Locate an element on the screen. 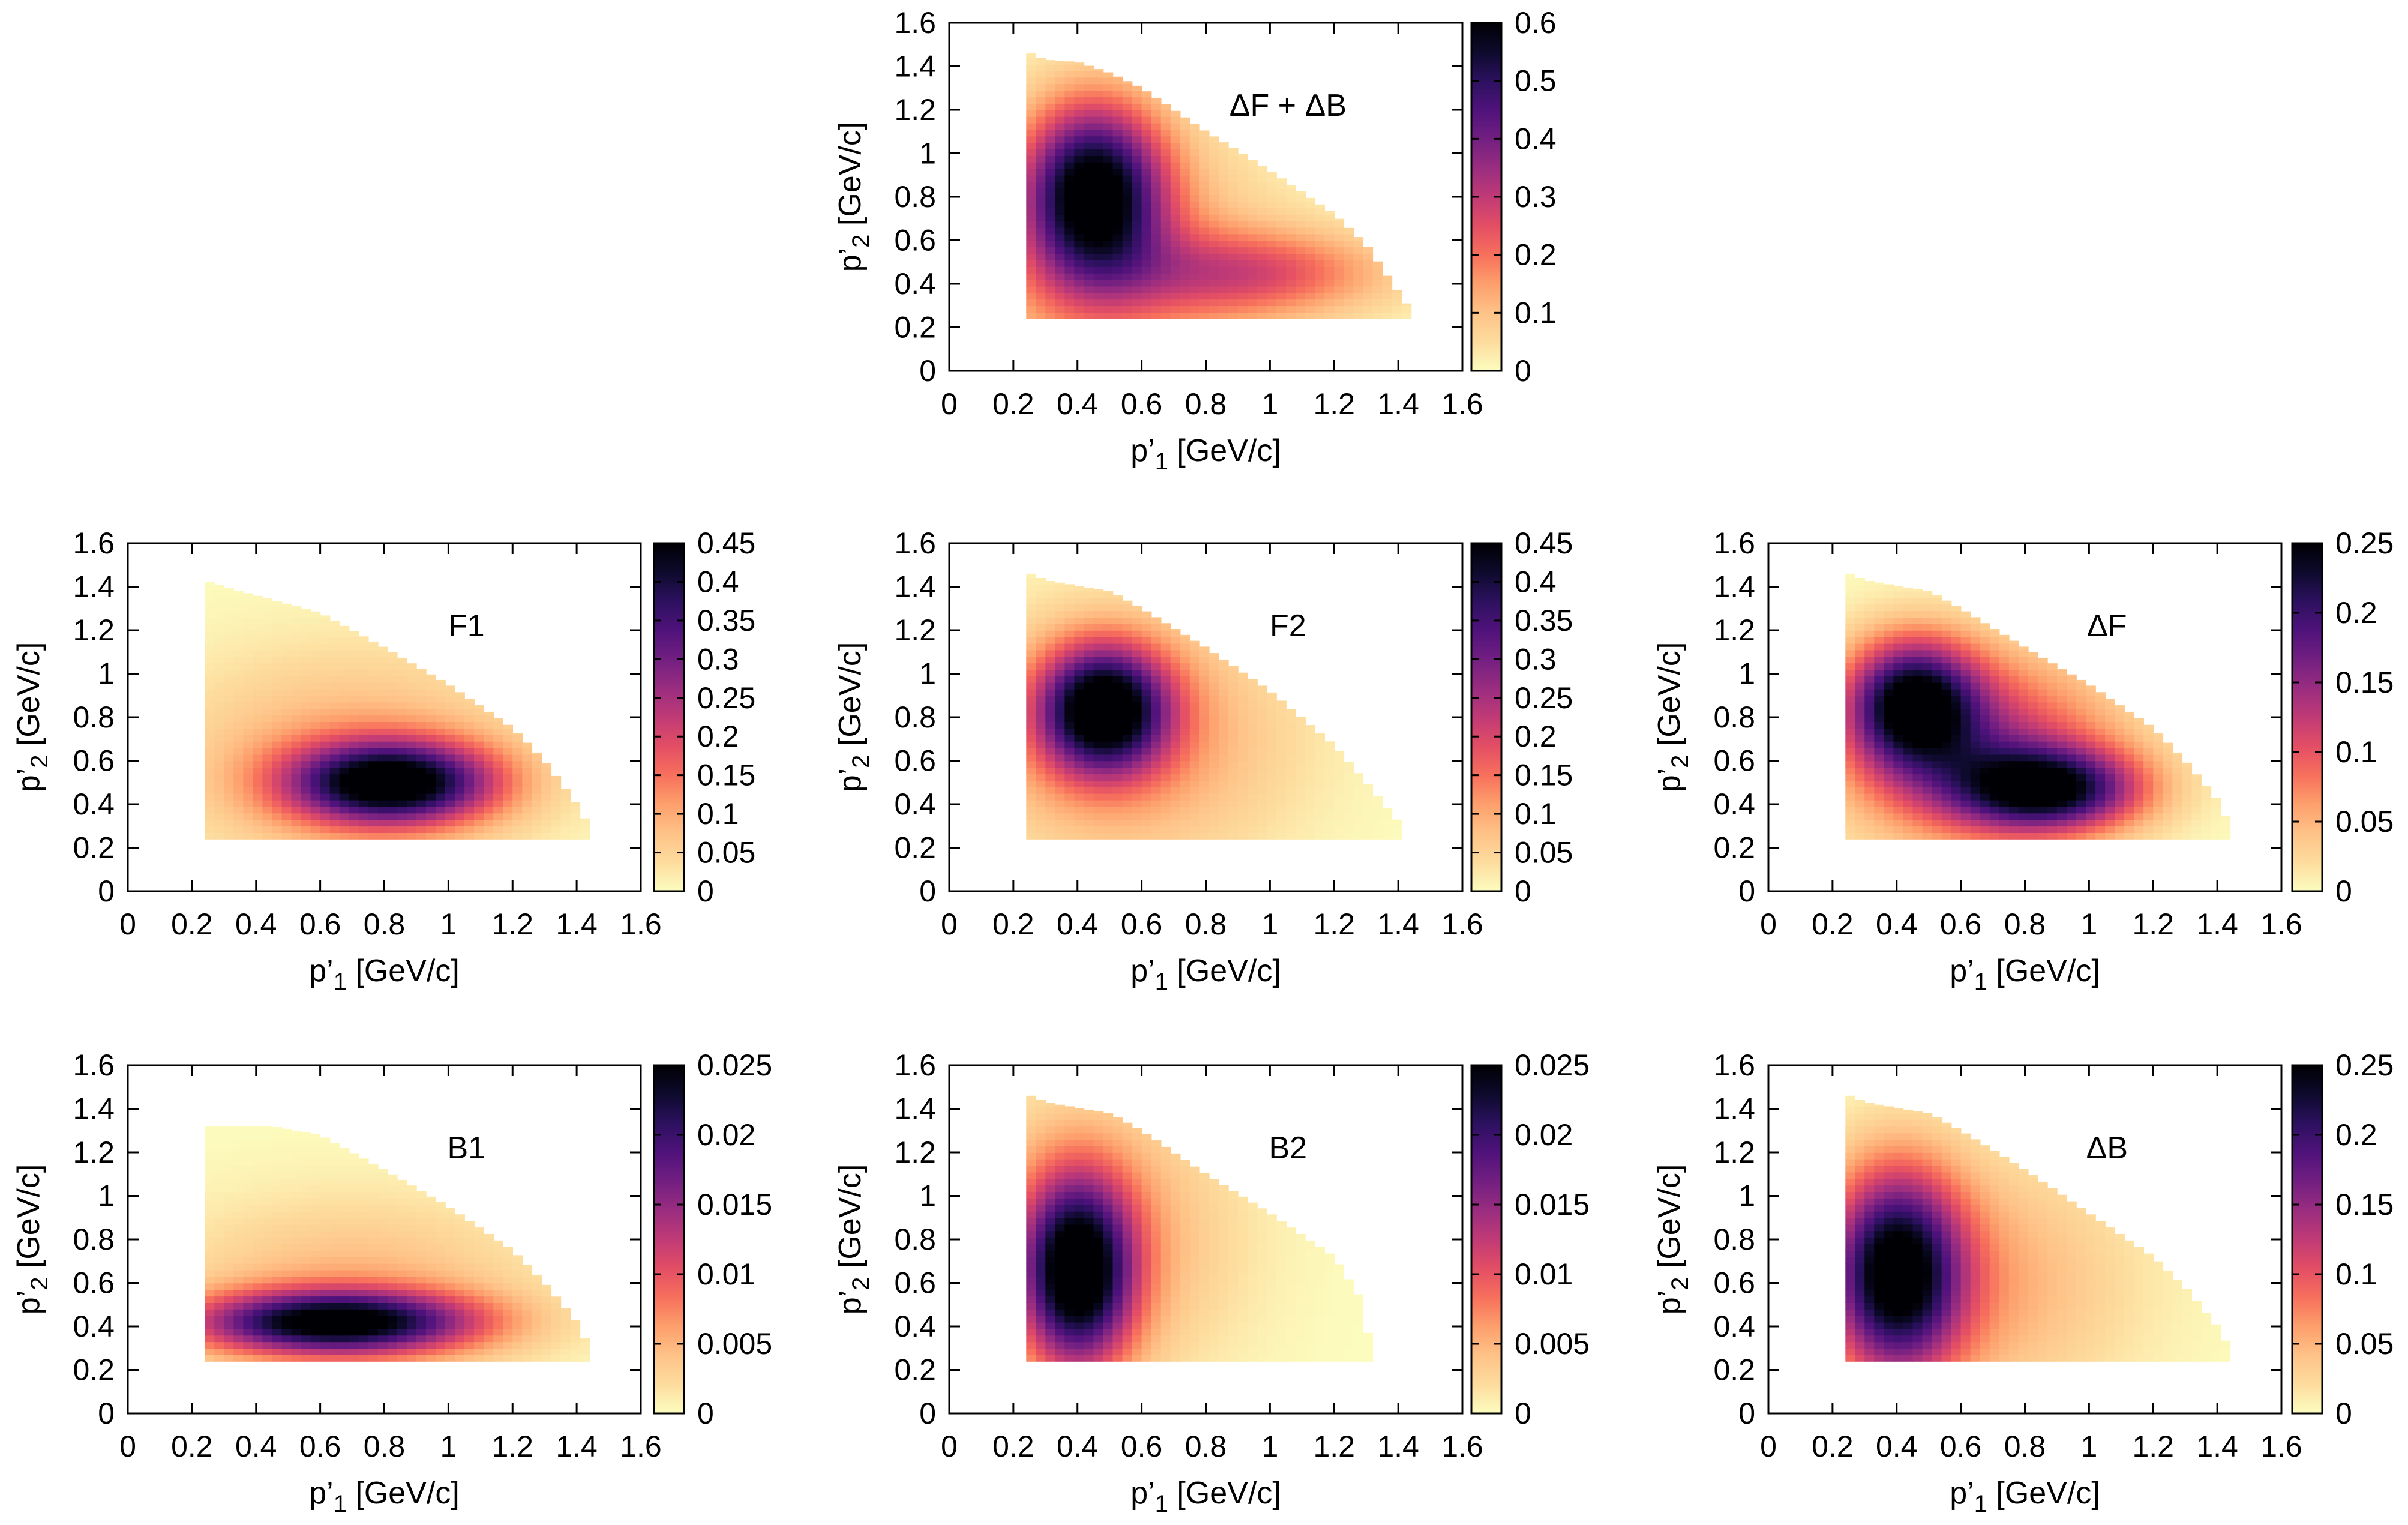 Image resolution: width=2408 pixels, height=1525 pixels. y-tick-label: 1.6 is located at coordinates (94, 543).